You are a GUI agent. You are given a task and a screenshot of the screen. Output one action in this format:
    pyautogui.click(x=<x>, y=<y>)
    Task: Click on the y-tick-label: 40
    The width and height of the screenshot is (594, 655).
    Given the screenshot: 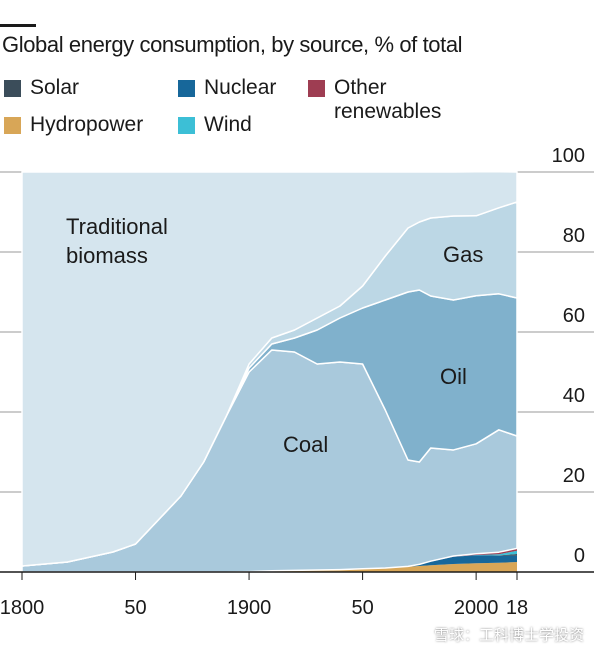 What is the action you would take?
    pyautogui.click(x=574, y=396)
    